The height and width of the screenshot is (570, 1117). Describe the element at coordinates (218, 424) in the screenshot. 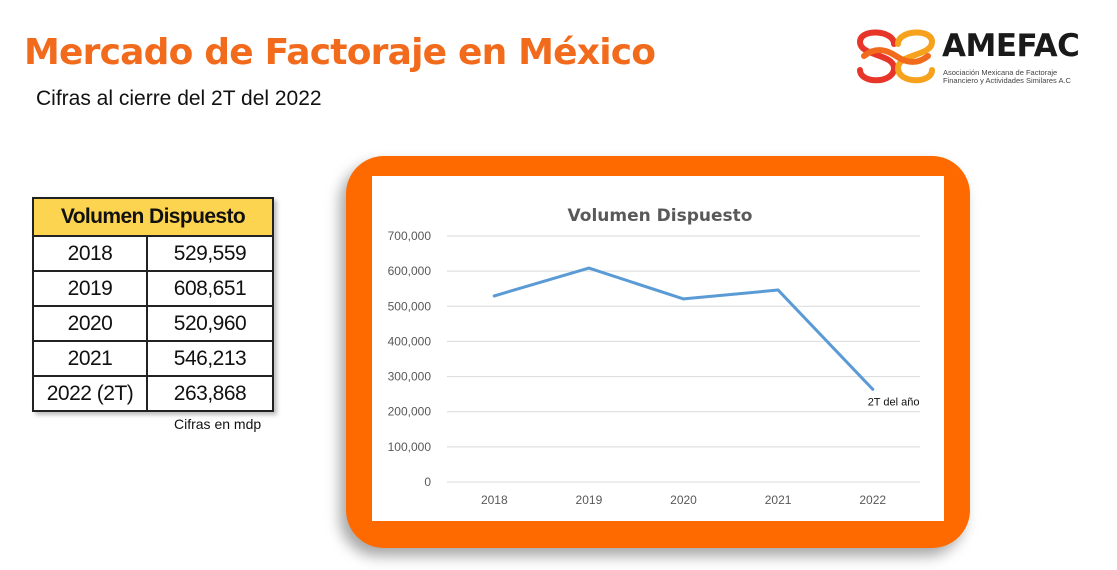

I see `table-units-note: Cifras en mdp` at that location.